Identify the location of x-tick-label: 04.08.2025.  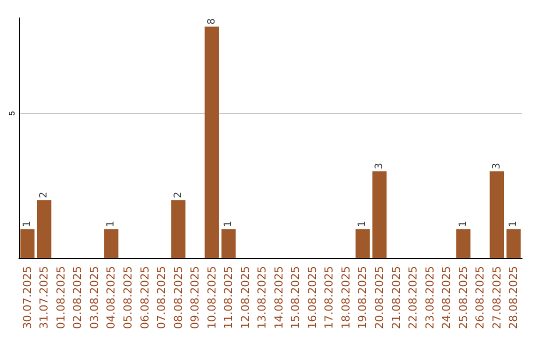
(111, 298).